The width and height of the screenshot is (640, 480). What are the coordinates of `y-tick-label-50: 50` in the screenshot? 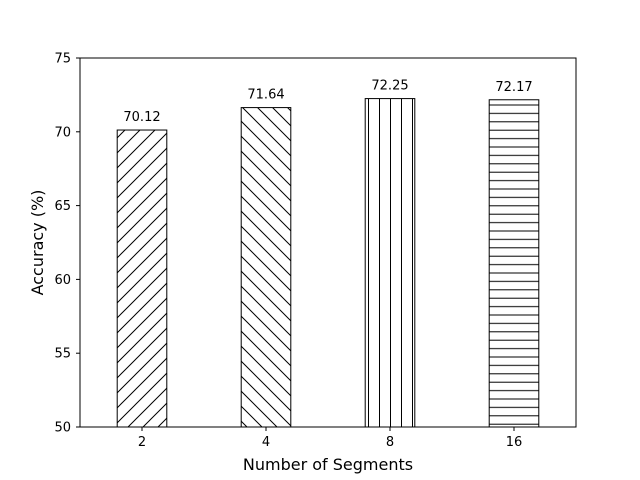 It's located at (62, 428).